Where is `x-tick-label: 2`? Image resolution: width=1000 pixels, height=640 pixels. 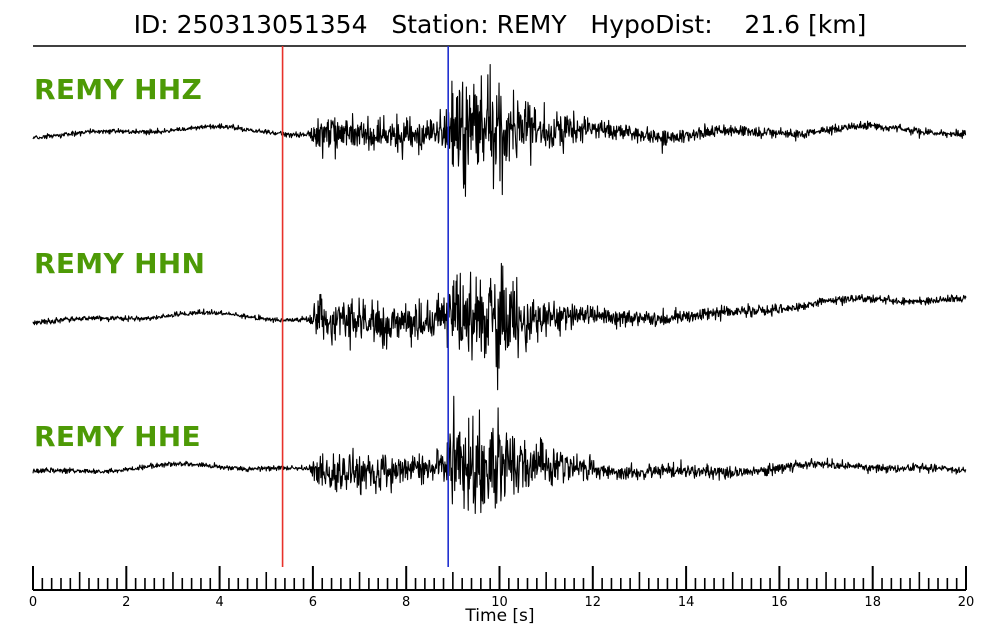
x-tick-label: 2 is located at coordinates (126, 602).